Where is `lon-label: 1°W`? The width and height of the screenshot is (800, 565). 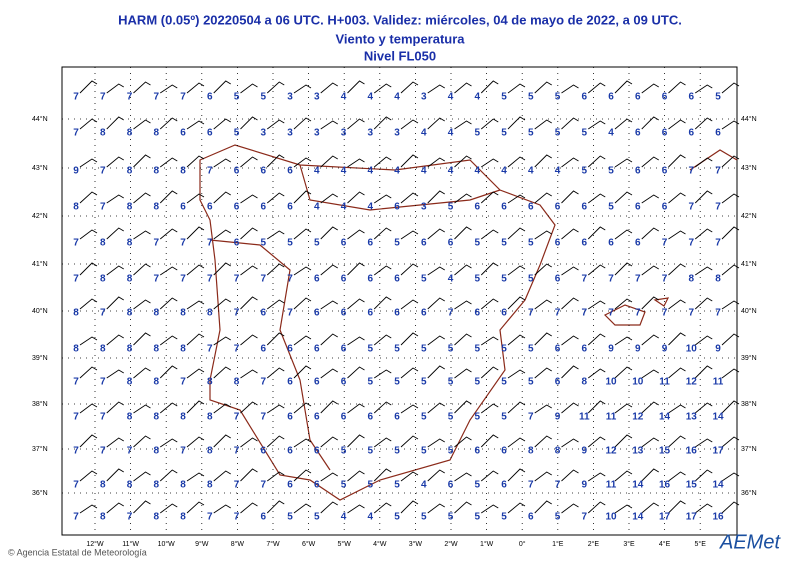 lon-label: 1°W is located at coordinates (487, 544).